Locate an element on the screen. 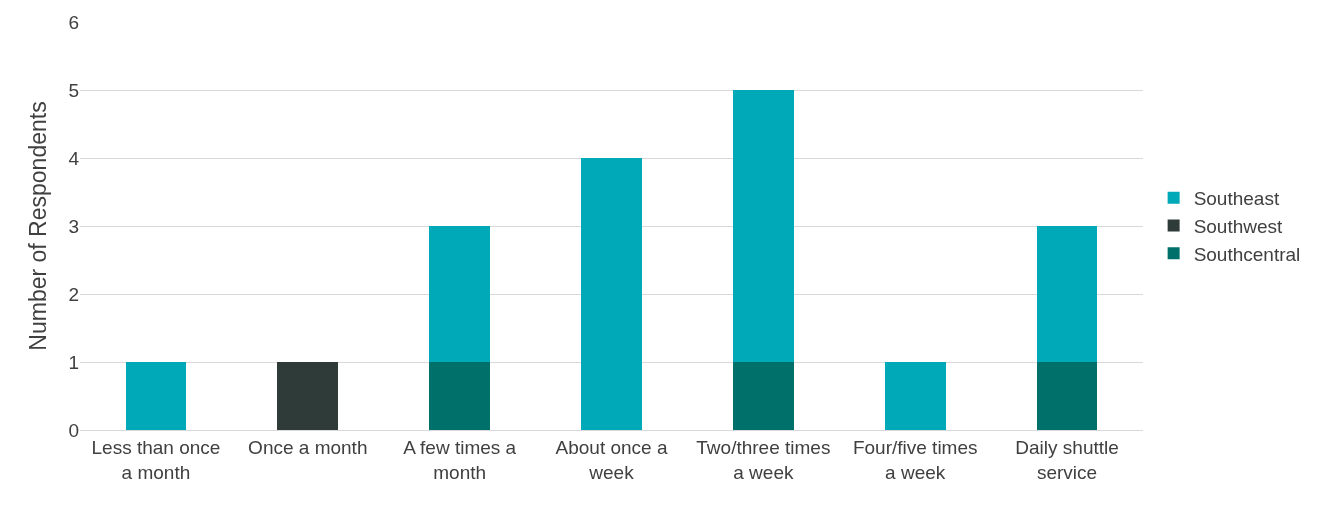 Image resolution: width=1318 pixels, height=510 pixels. y-tick-label: 5 is located at coordinates (73, 90).